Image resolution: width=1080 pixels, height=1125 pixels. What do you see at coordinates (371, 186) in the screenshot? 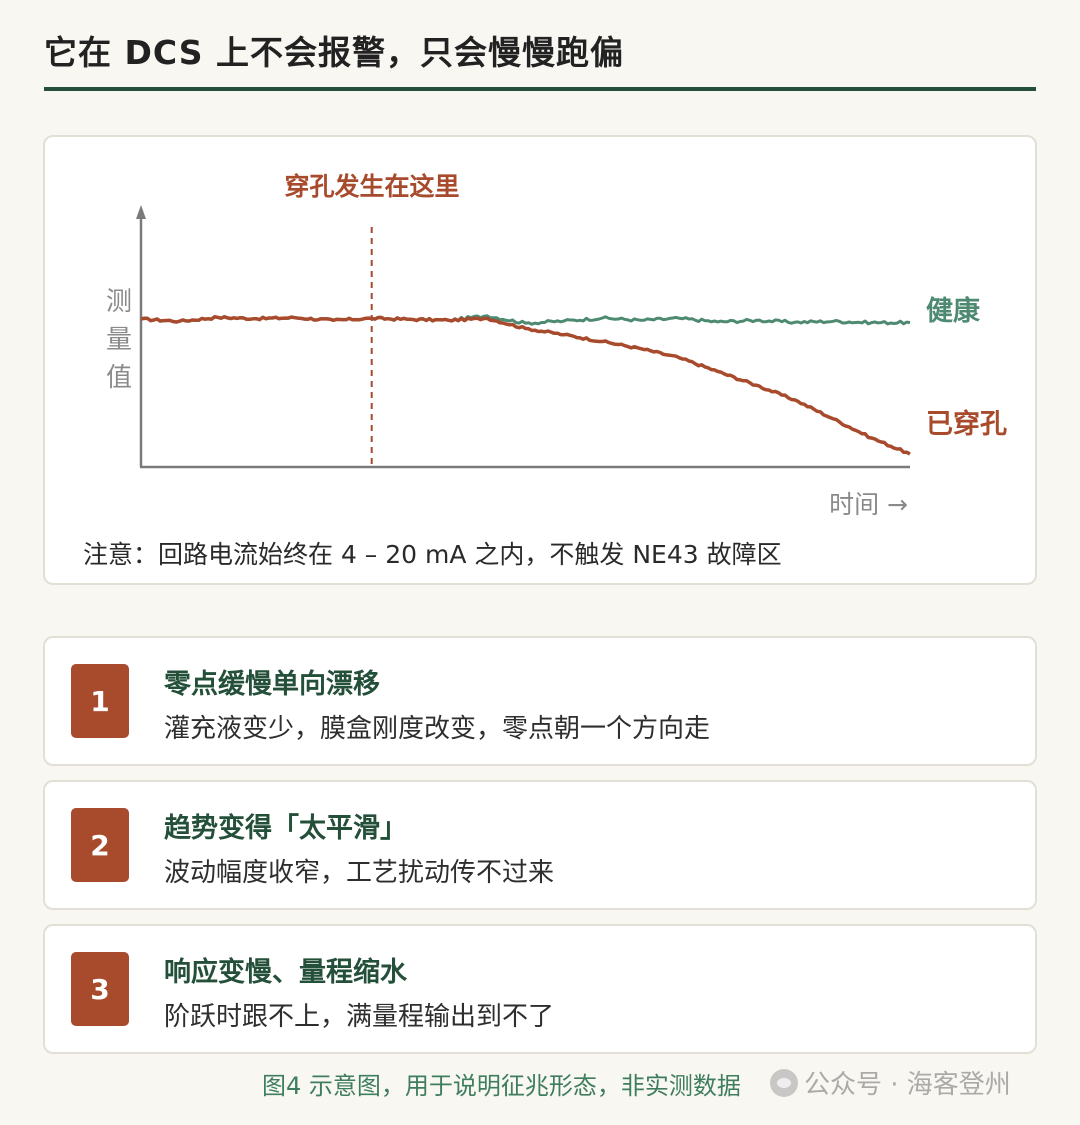
I see `event-marker-label: 穿孔发生在这里` at bounding box center [371, 186].